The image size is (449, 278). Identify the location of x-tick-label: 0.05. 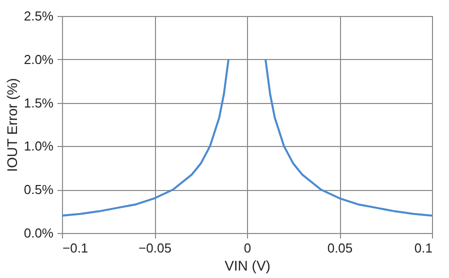
(340, 248).